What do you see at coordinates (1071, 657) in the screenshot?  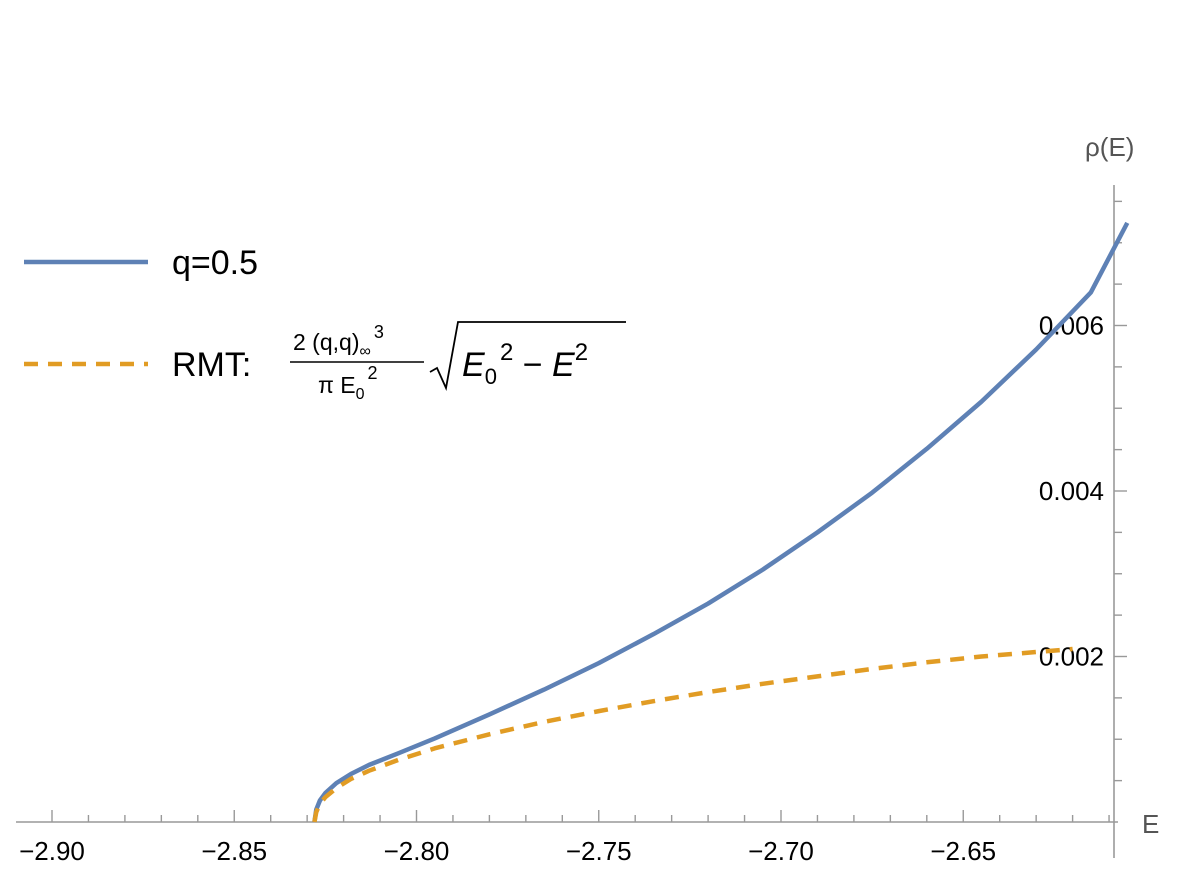 I see `y-tick-label: 0.002` at bounding box center [1071, 657].